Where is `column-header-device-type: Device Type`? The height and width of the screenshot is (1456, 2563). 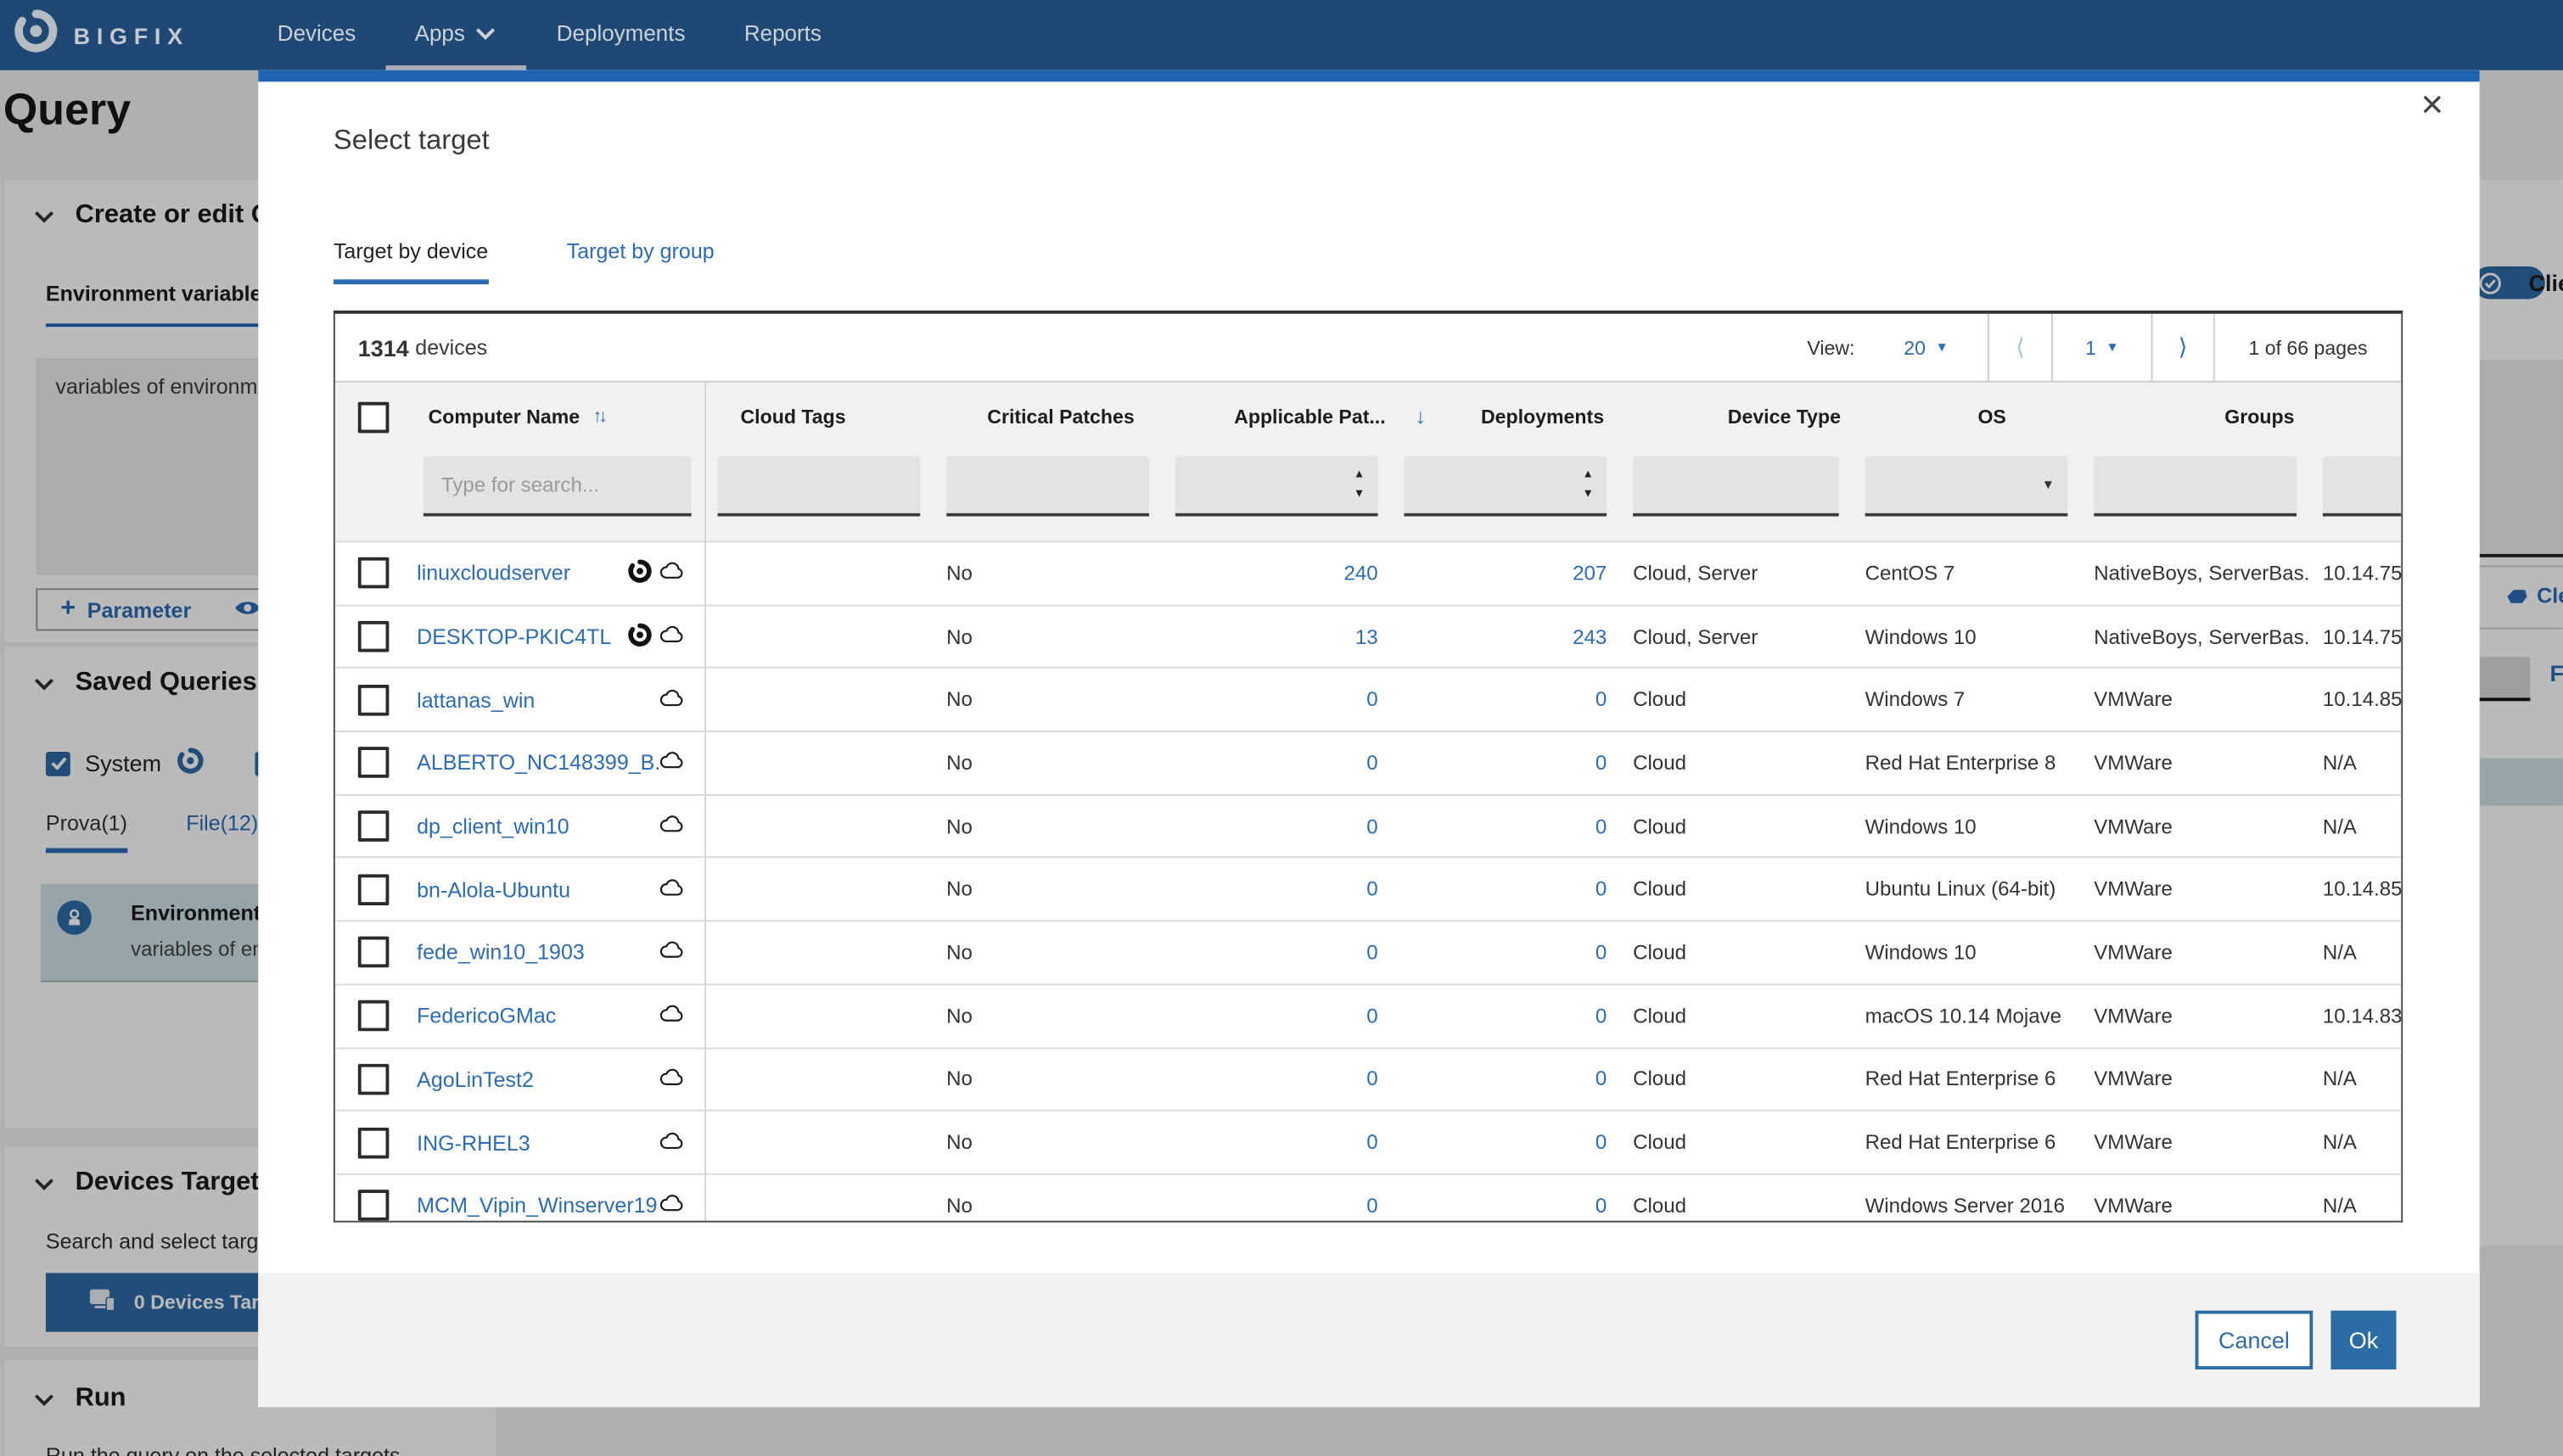 column-header-device-type: Device Type is located at coordinates (1784, 416).